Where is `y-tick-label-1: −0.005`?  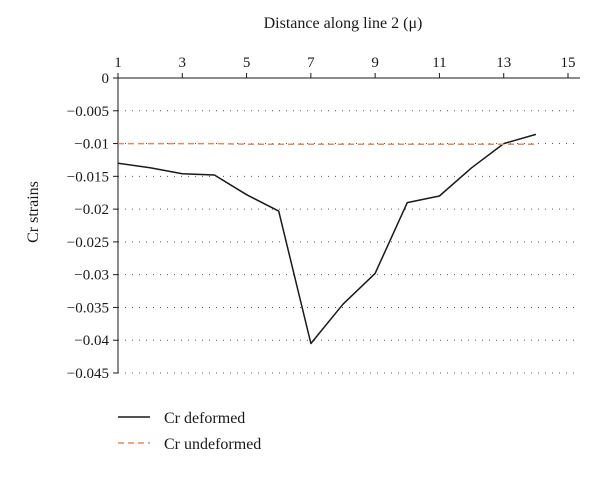 y-tick-label-1: −0.005 is located at coordinates (88, 112).